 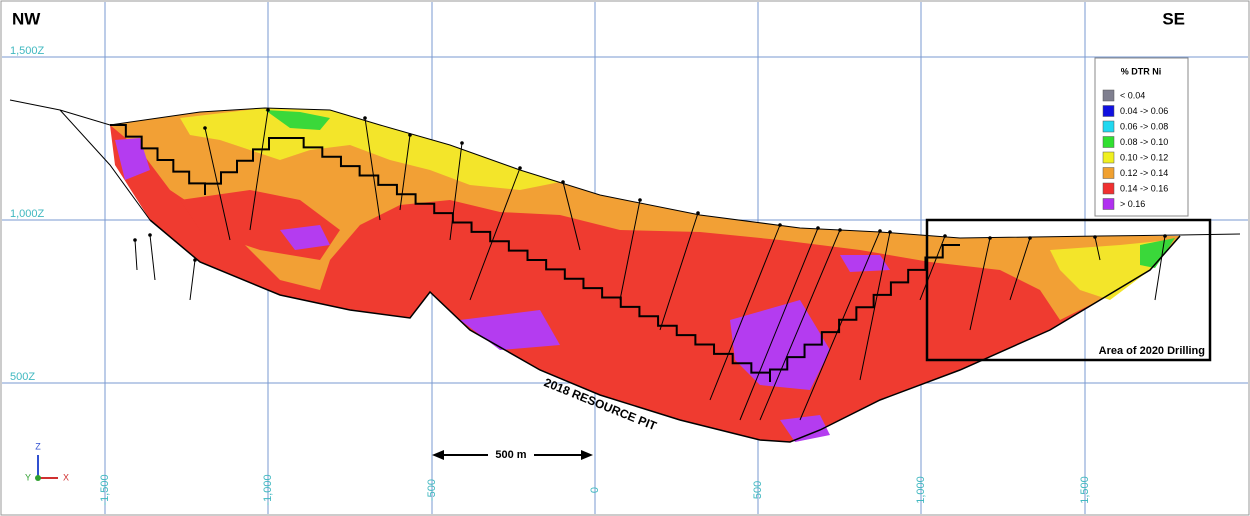 I want to click on easting-label: -1,500, so click(x=105, y=489).